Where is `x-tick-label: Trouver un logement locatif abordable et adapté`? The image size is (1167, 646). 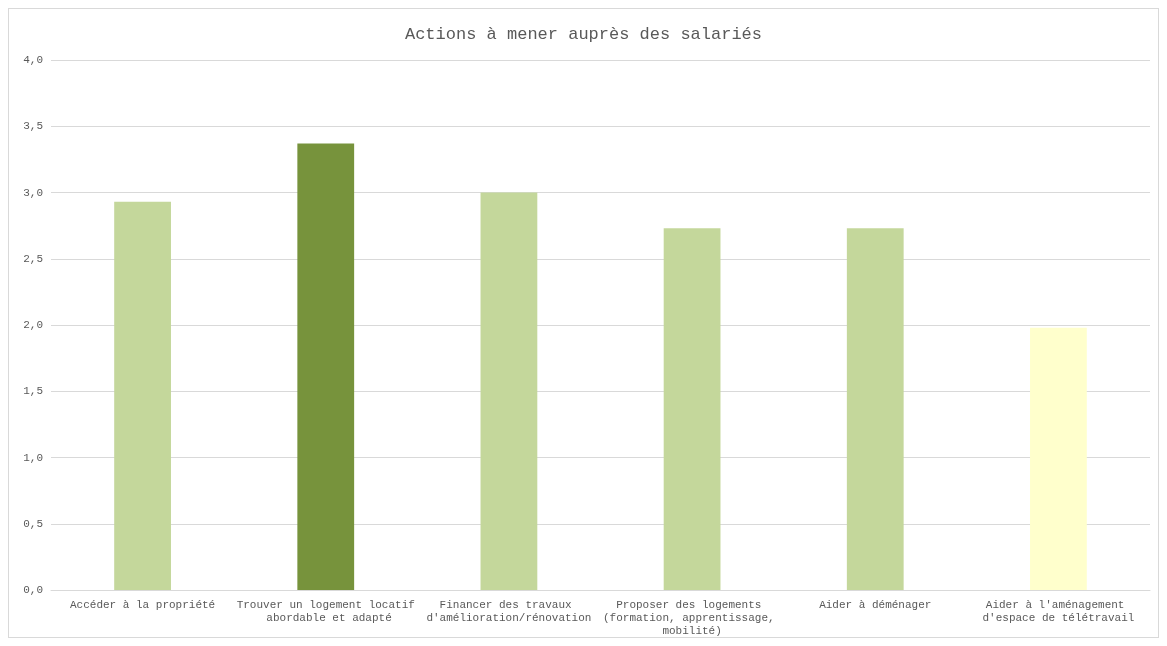
x-tick-label: Trouver un logement locatif abordable et adapté is located at coordinates (325, 611).